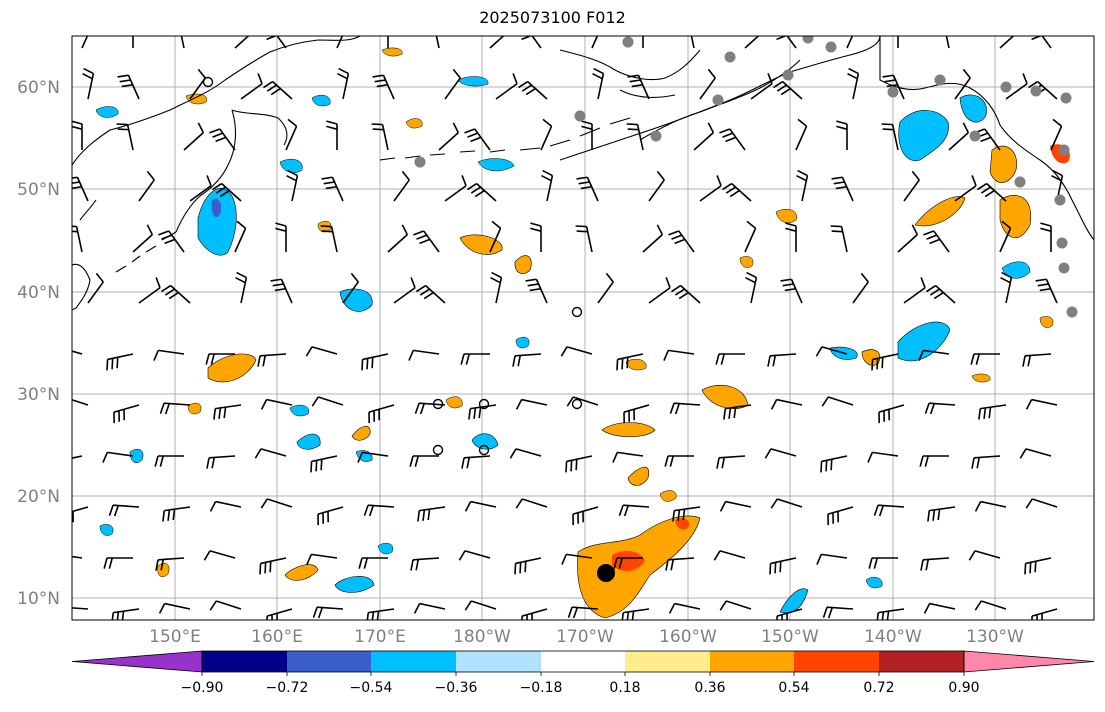 Image resolution: width=1105 pixels, height=712 pixels. I want to click on storm-center-marker, so click(606, 573).